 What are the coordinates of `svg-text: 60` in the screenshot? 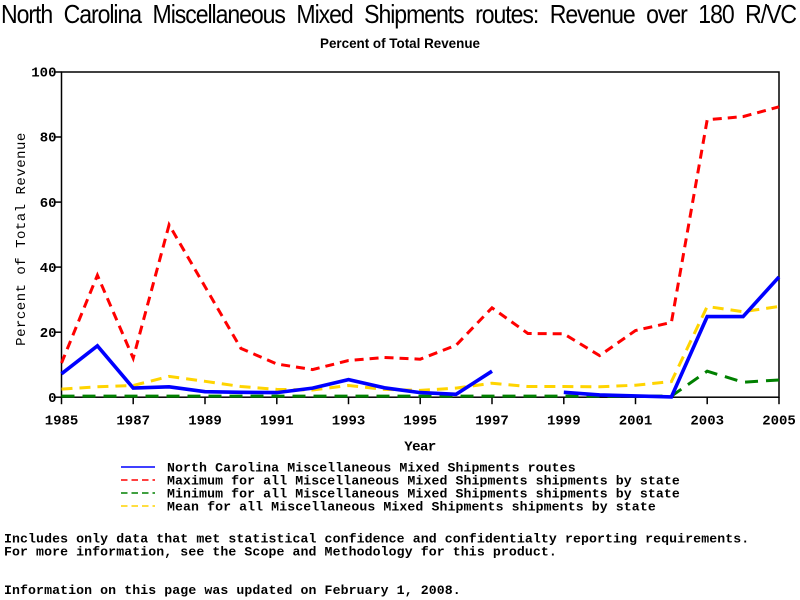 It's located at (48, 204).